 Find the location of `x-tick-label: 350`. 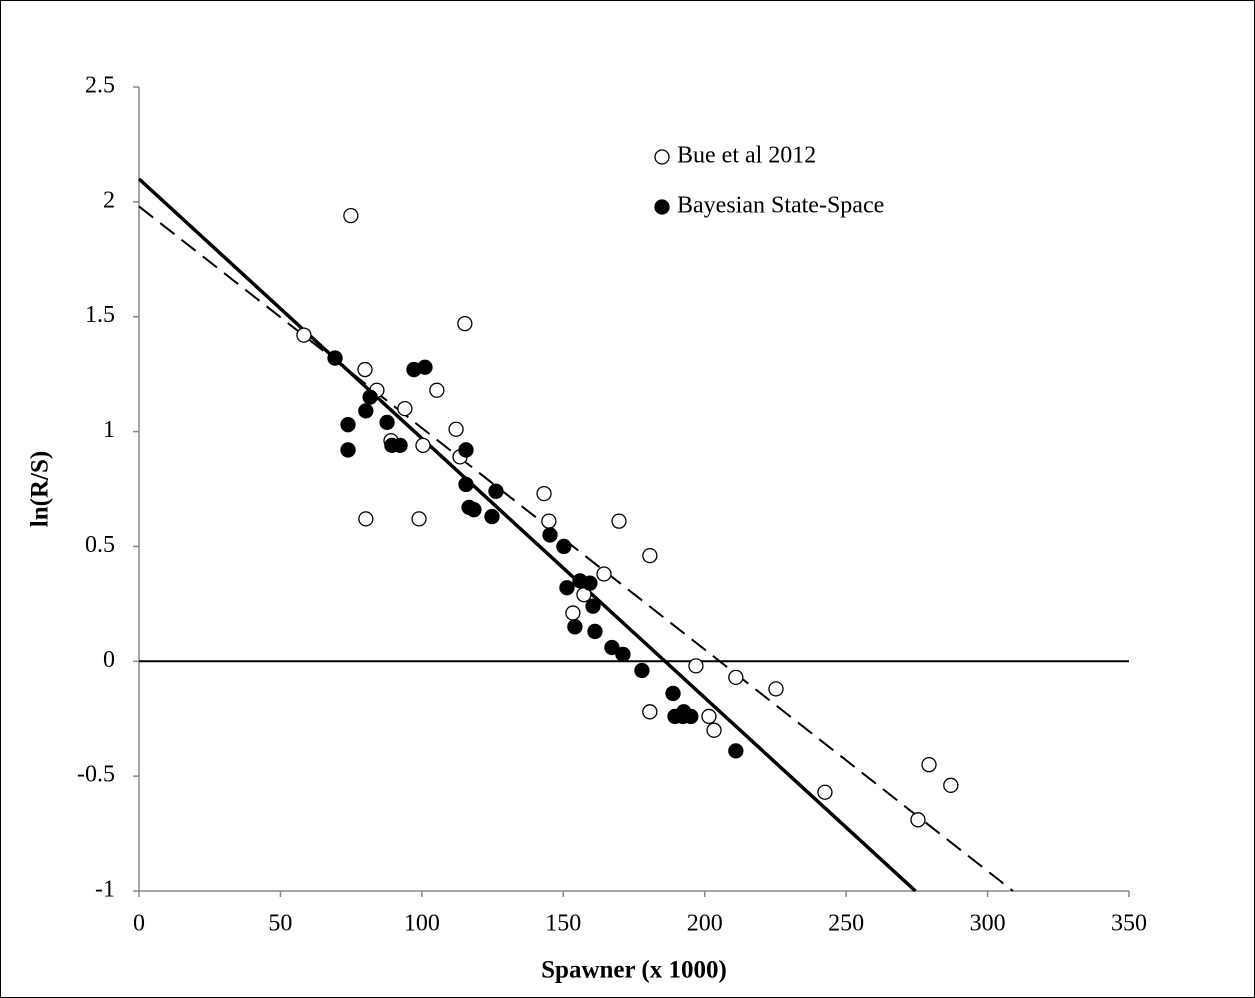

x-tick-label: 350 is located at coordinates (1129, 924).